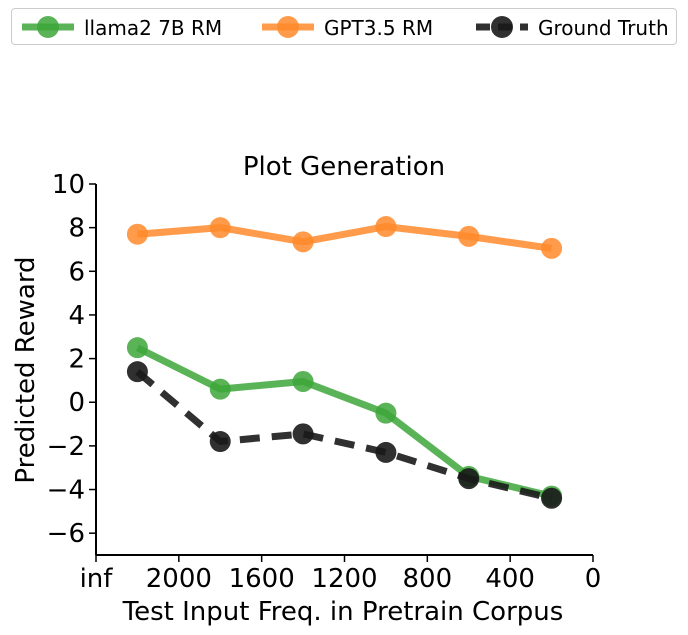 This screenshot has height=635, width=688. What do you see at coordinates (76, 272) in the screenshot?
I see `y-tick-label: 6` at bounding box center [76, 272].